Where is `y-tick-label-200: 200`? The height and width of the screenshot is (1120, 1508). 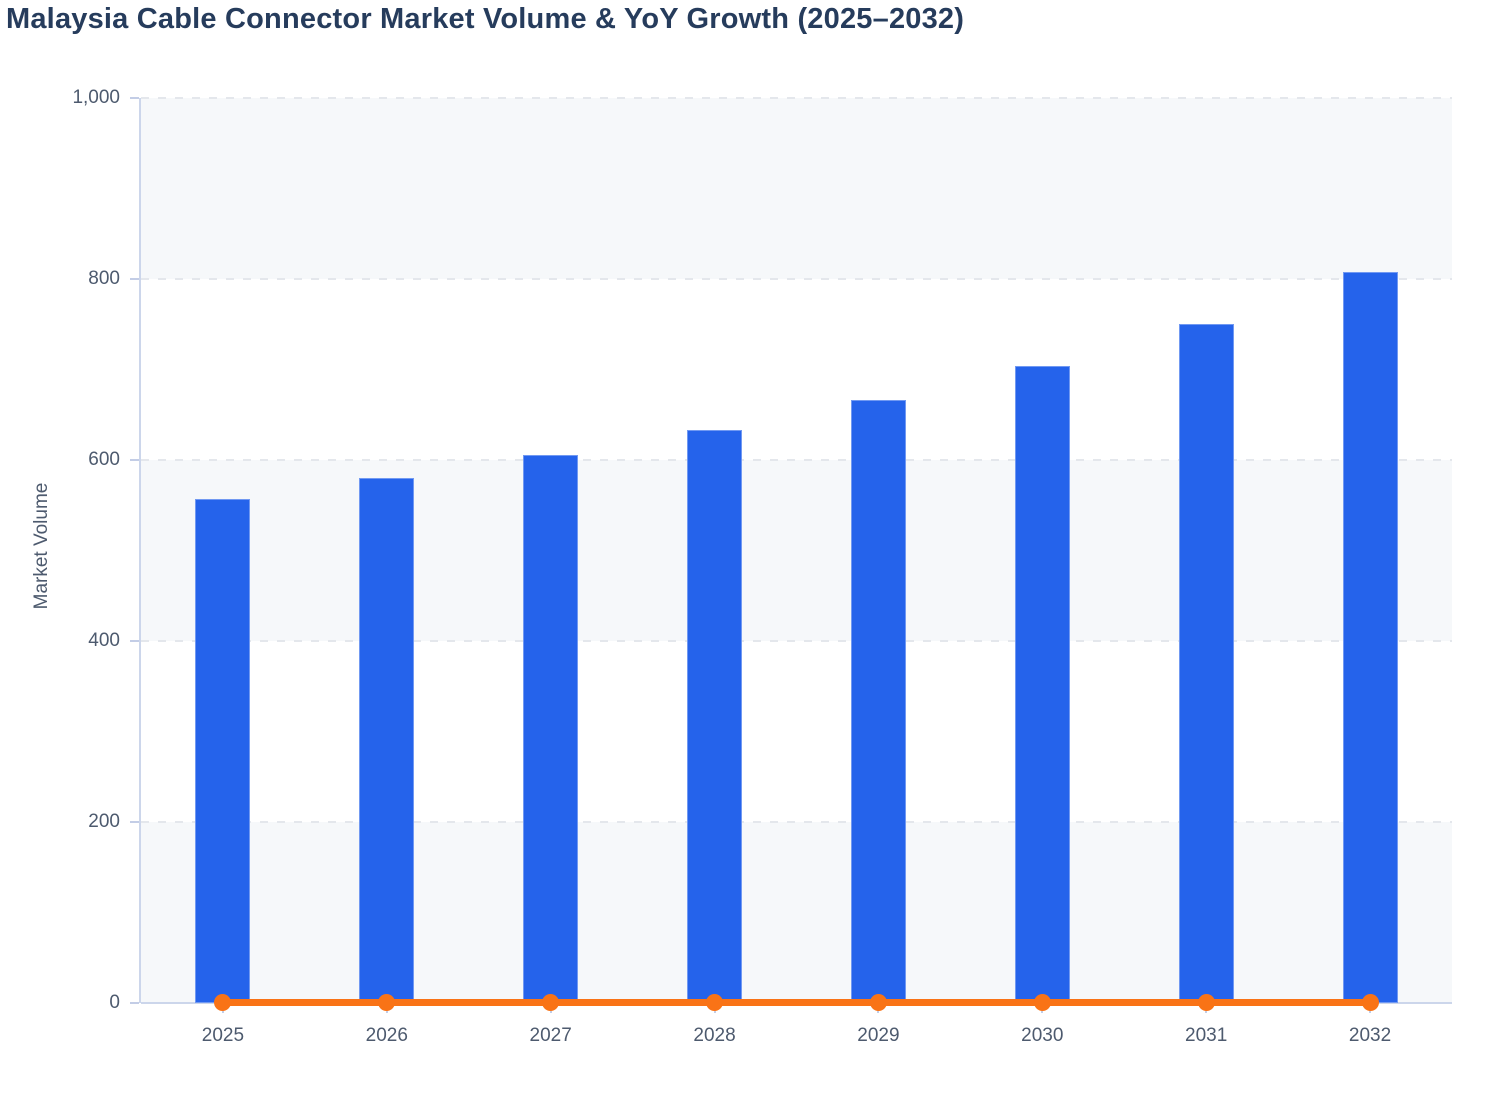
y-tick-label-200: 200 is located at coordinates (104, 821).